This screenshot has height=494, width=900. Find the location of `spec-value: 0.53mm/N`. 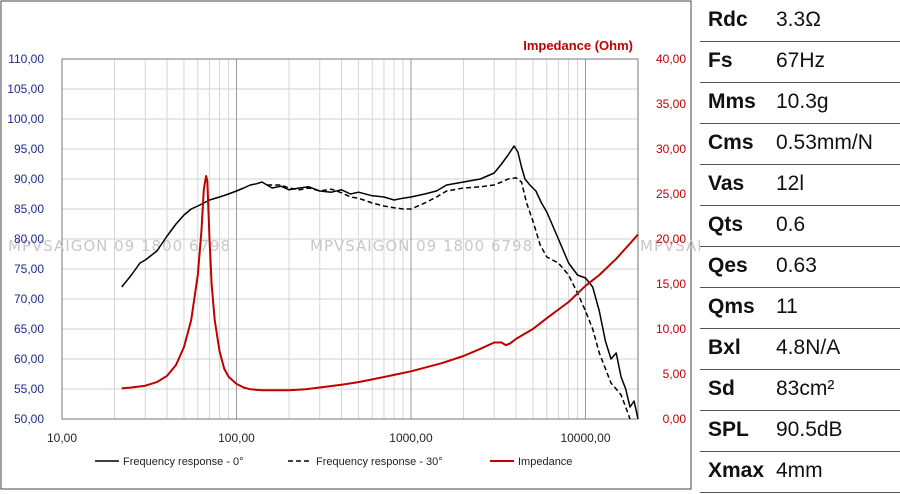

spec-value: 0.53mm/N is located at coordinates (824, 142).